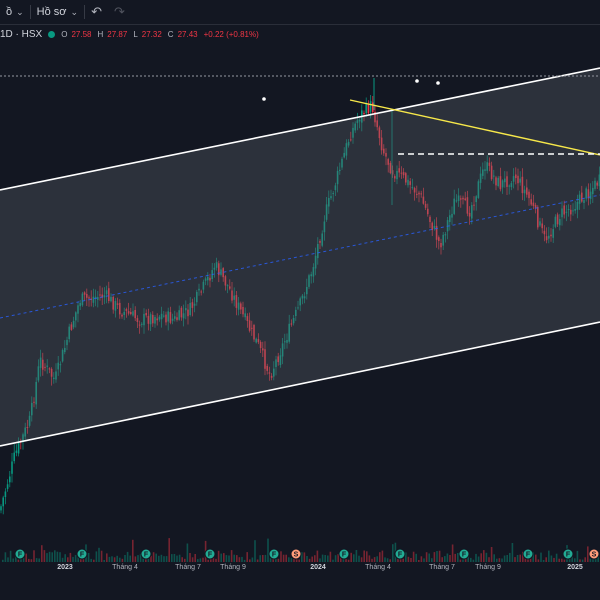 The image size is (600, 600). Describe the element at coordinates (170, 34) in the screenshot. I see `close-key: C` at that location.